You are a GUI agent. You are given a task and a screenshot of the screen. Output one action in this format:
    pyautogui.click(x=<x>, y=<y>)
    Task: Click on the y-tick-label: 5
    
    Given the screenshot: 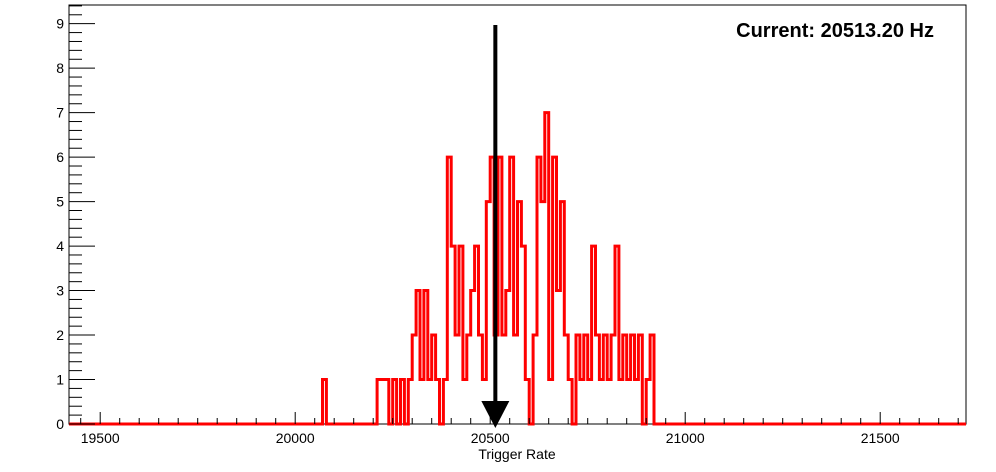 What is the action you would take?
    pyautogui.click(x=60, y=202)
    